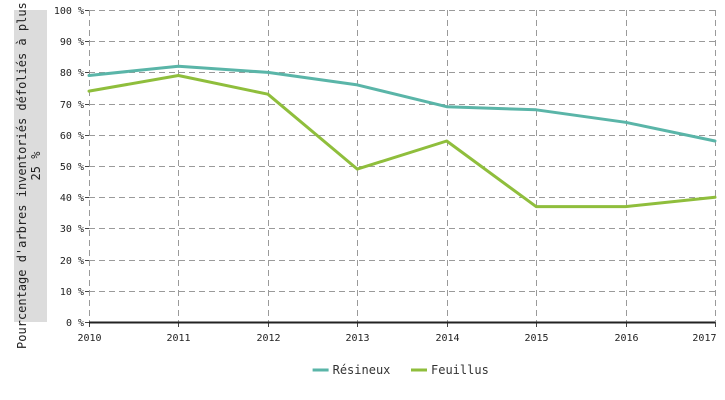  What do you see at coordinates (72, 42) in the screenshot?
I see `y-tick-label: 90 %` at bounding box center [72, 42].